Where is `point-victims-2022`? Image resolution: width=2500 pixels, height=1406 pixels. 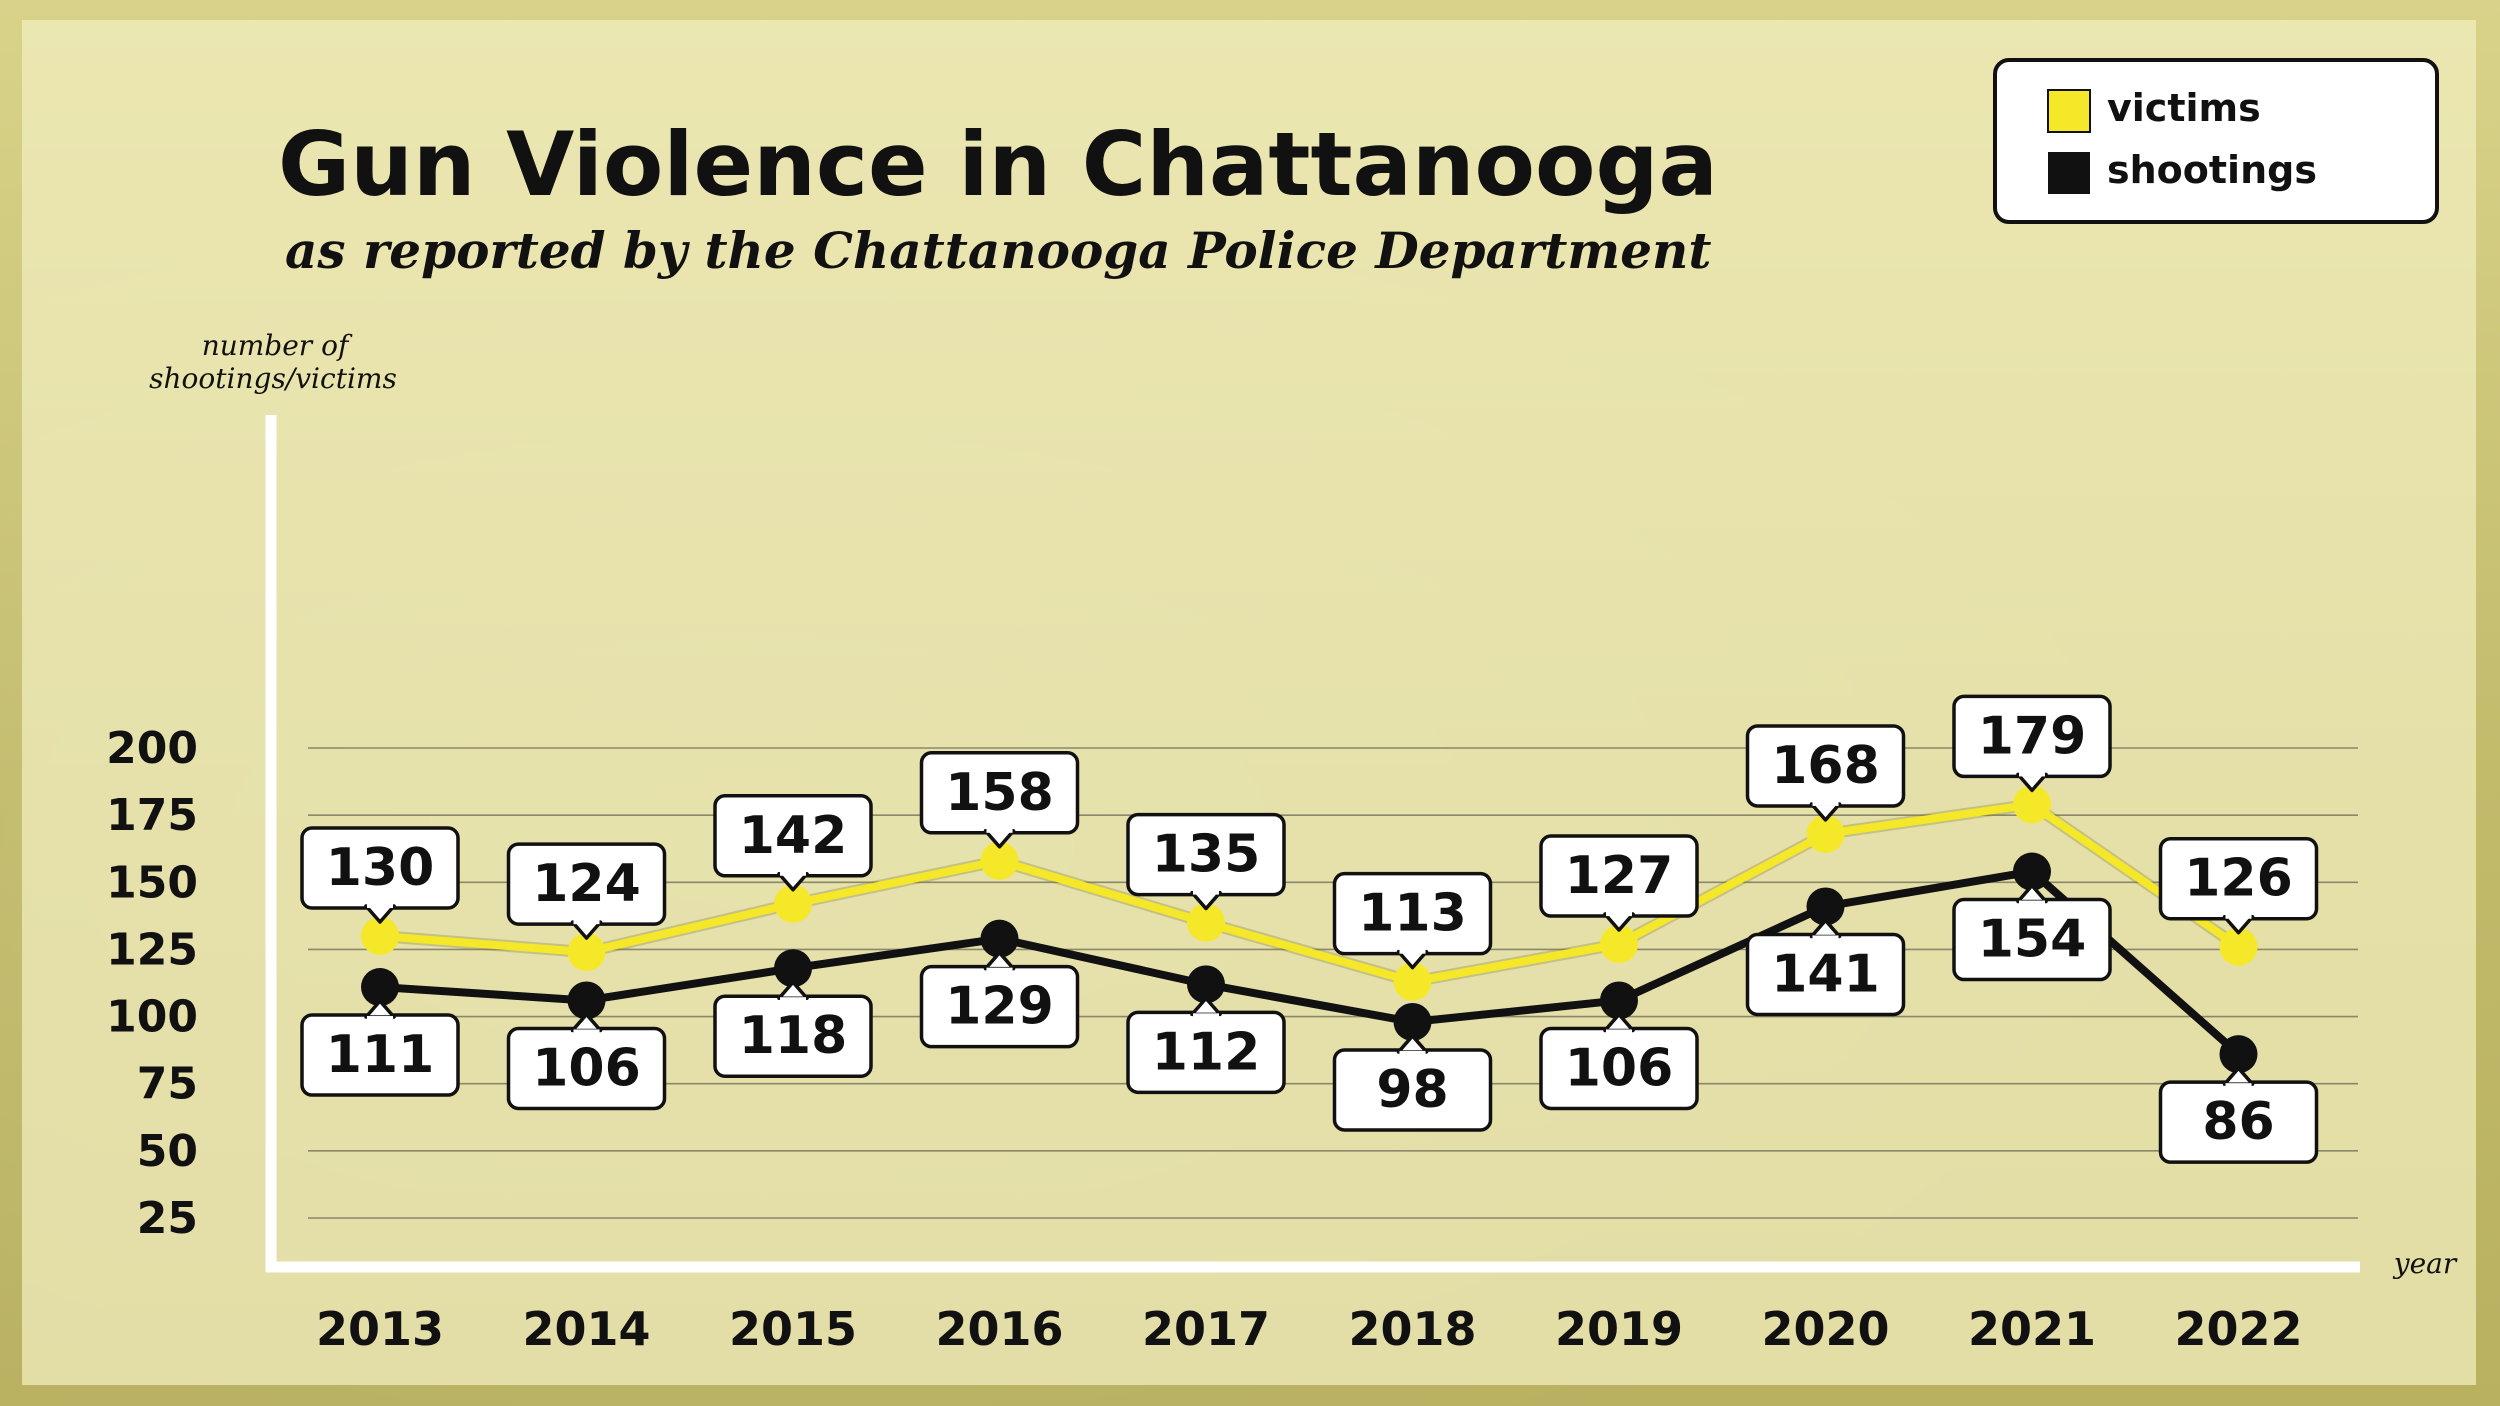
point-victims-2022 is located at coordinates (2238, 946).